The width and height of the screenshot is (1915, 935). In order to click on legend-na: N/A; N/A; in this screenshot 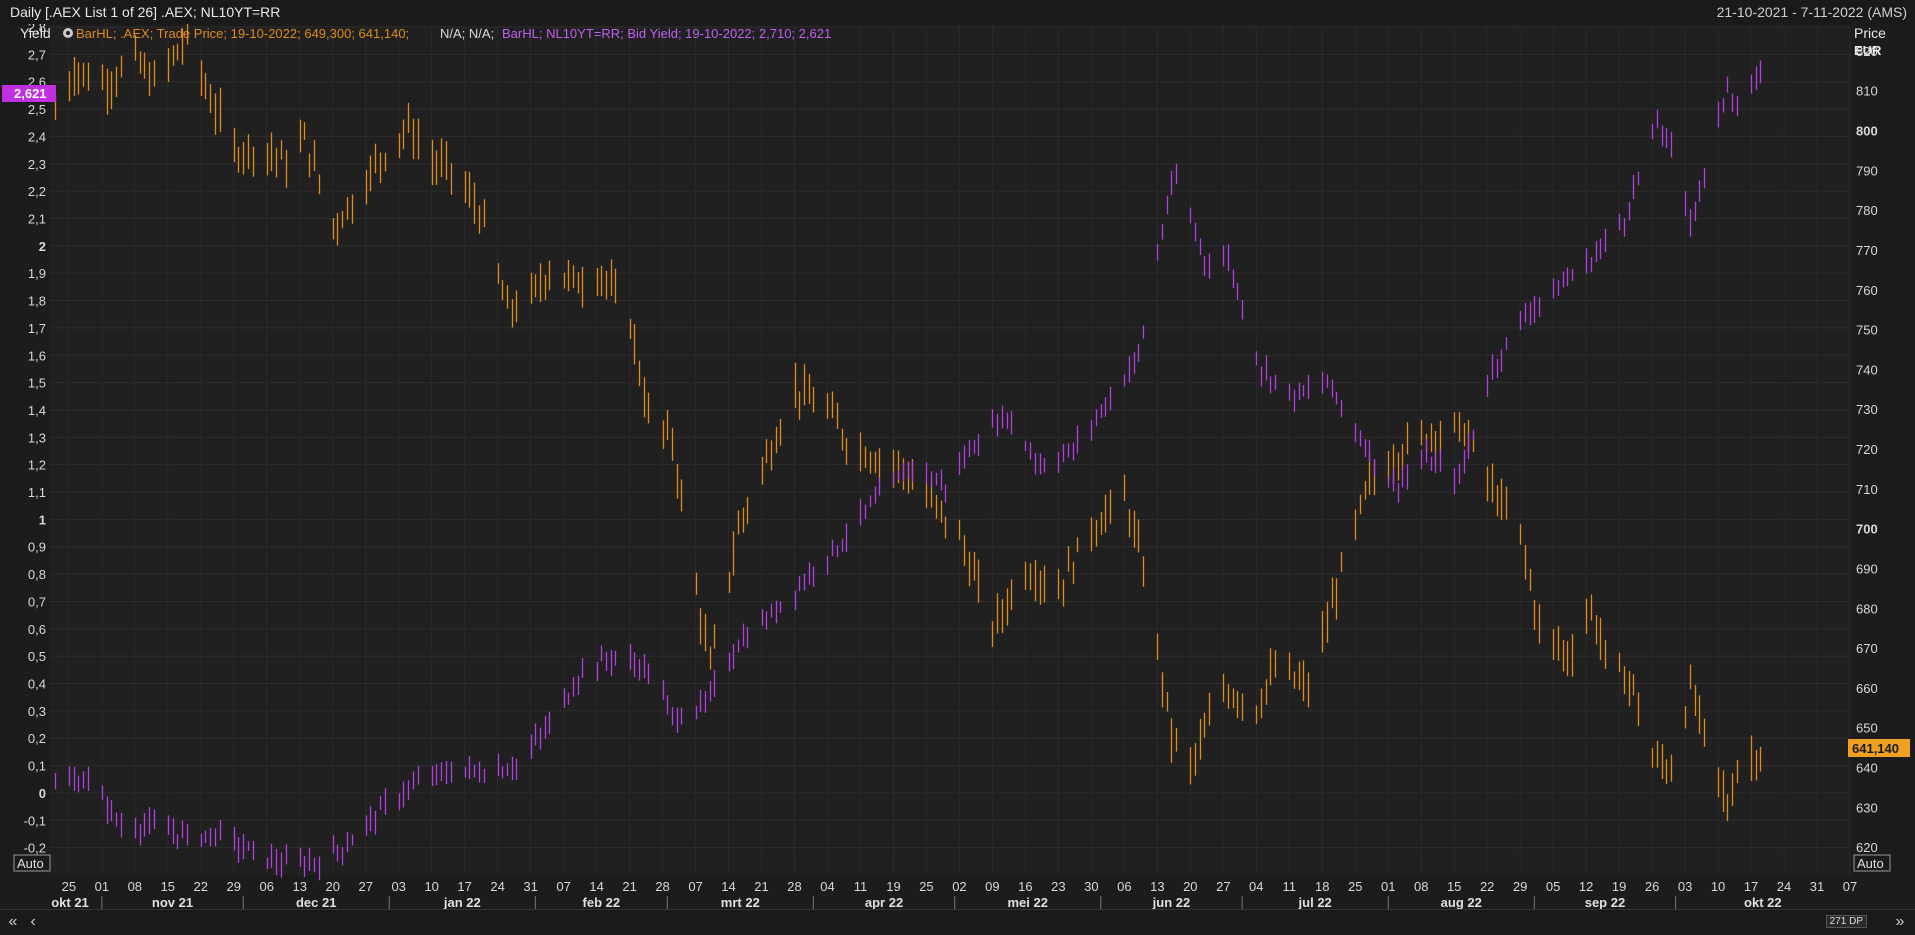, I will do `click(467, 33)`.